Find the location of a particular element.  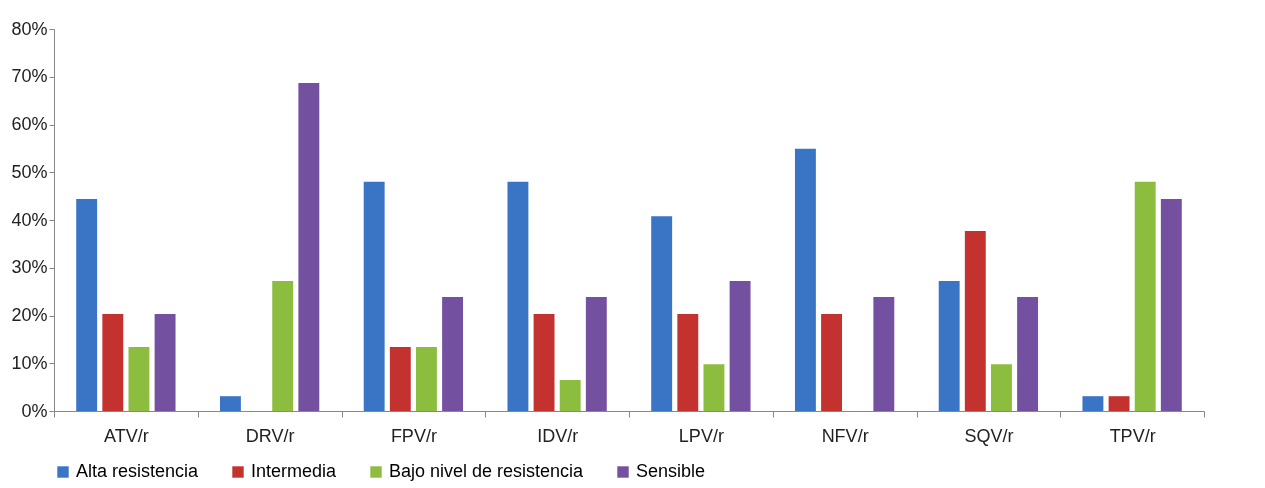

x-tick-label: NFV/r is located at coordinates (845, 435).